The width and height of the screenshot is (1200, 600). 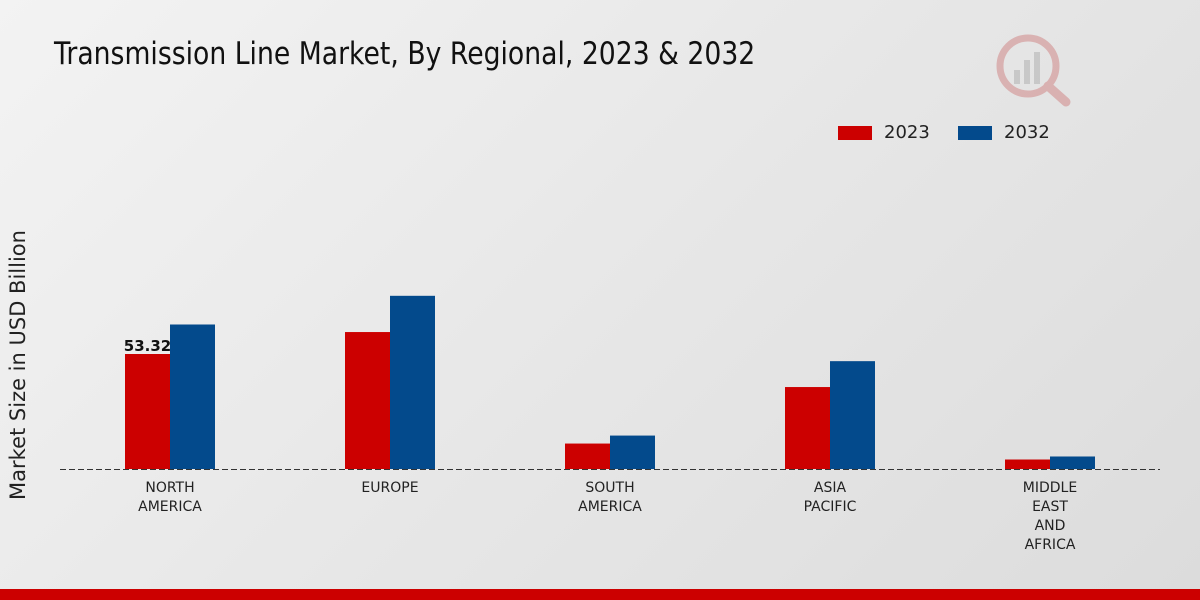 What do you see at coordinates (830, 507) in the screenshot?
I see `x-tick-label-3-1: PACIFIC` at bounding box center [830, 507].